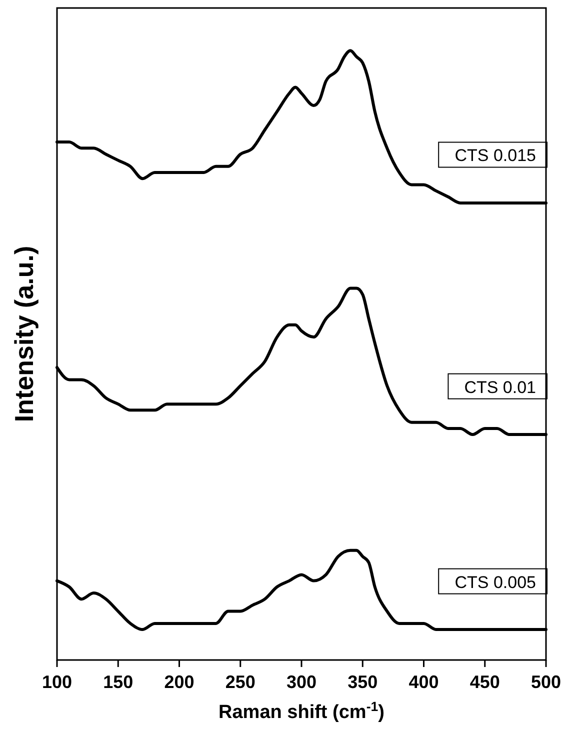  Describe the element at coordinates (546, 682) in the screenshot. I see `x-tick-label: 500` at that location.